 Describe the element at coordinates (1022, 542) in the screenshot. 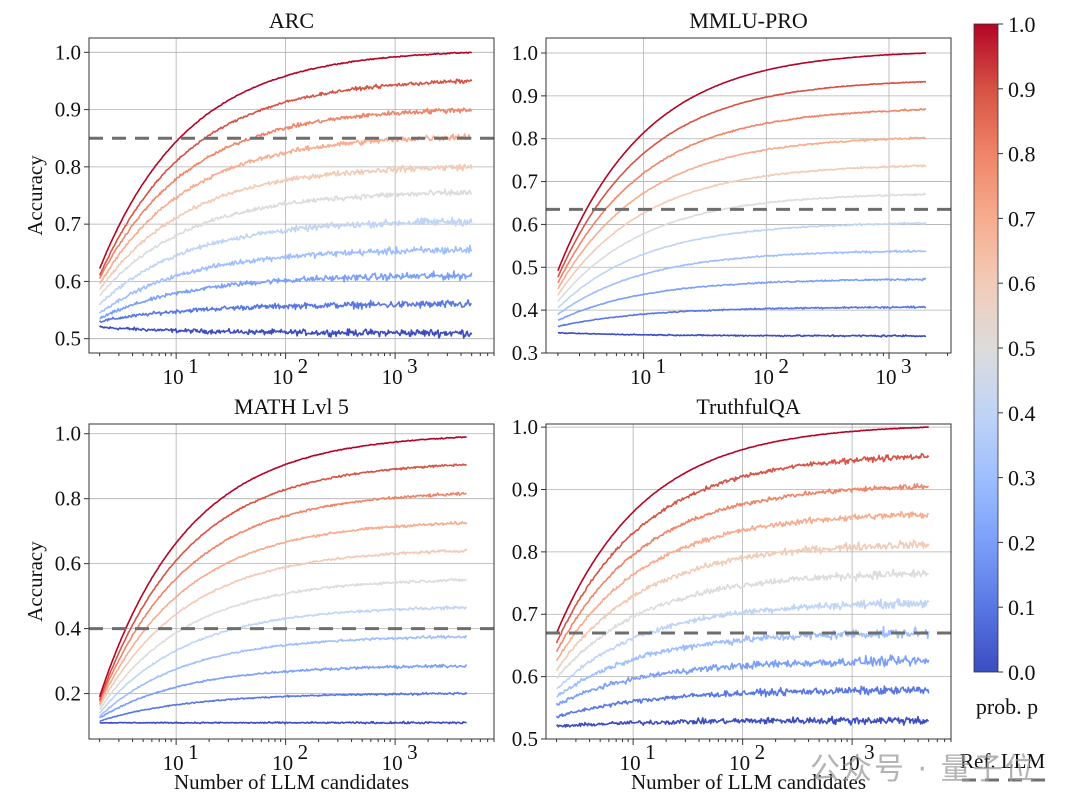

I see `colorbar-tick-label: 0.2` at that location.